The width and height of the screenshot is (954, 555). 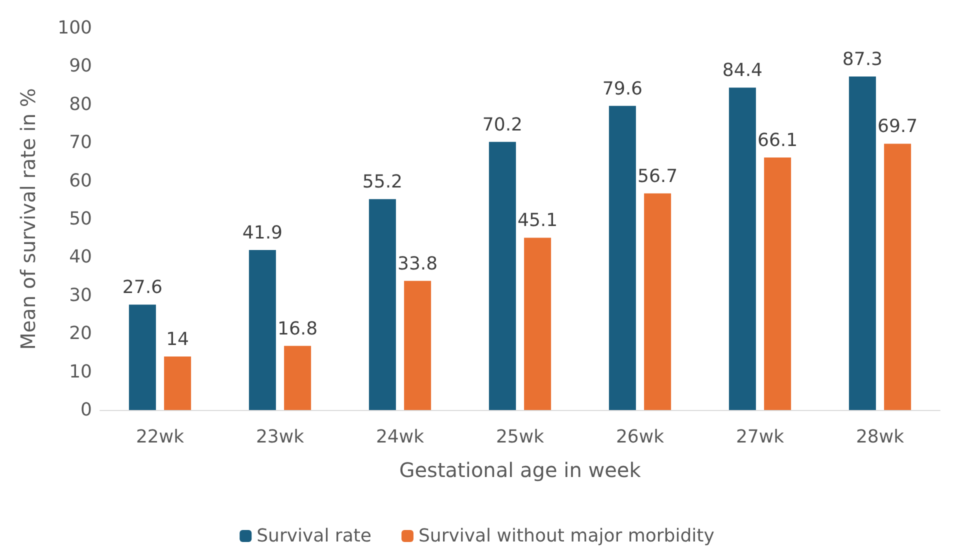 I want to click on x-tick-label: 28wk, so click(x=880, y=437).